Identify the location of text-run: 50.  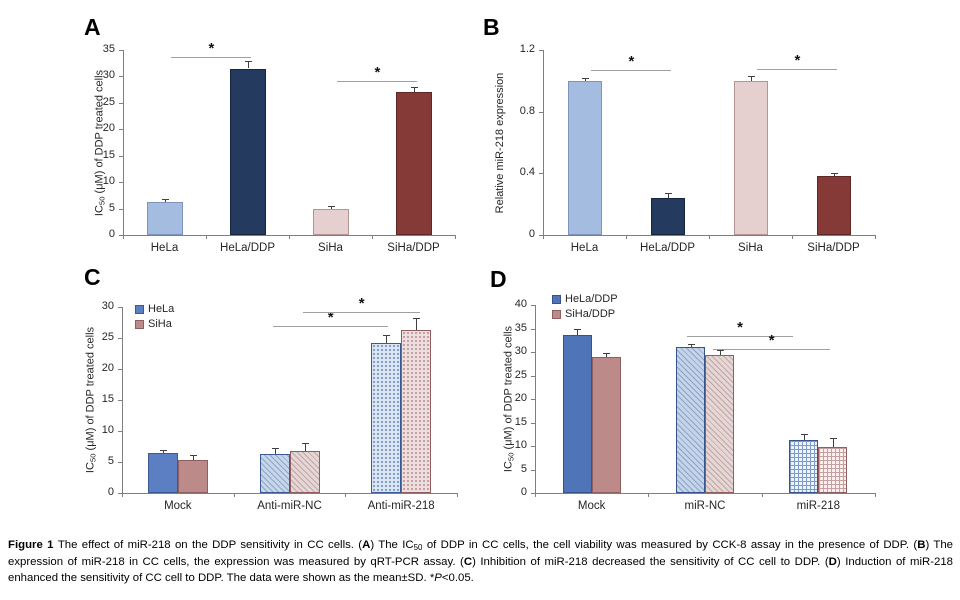
(511, 457).